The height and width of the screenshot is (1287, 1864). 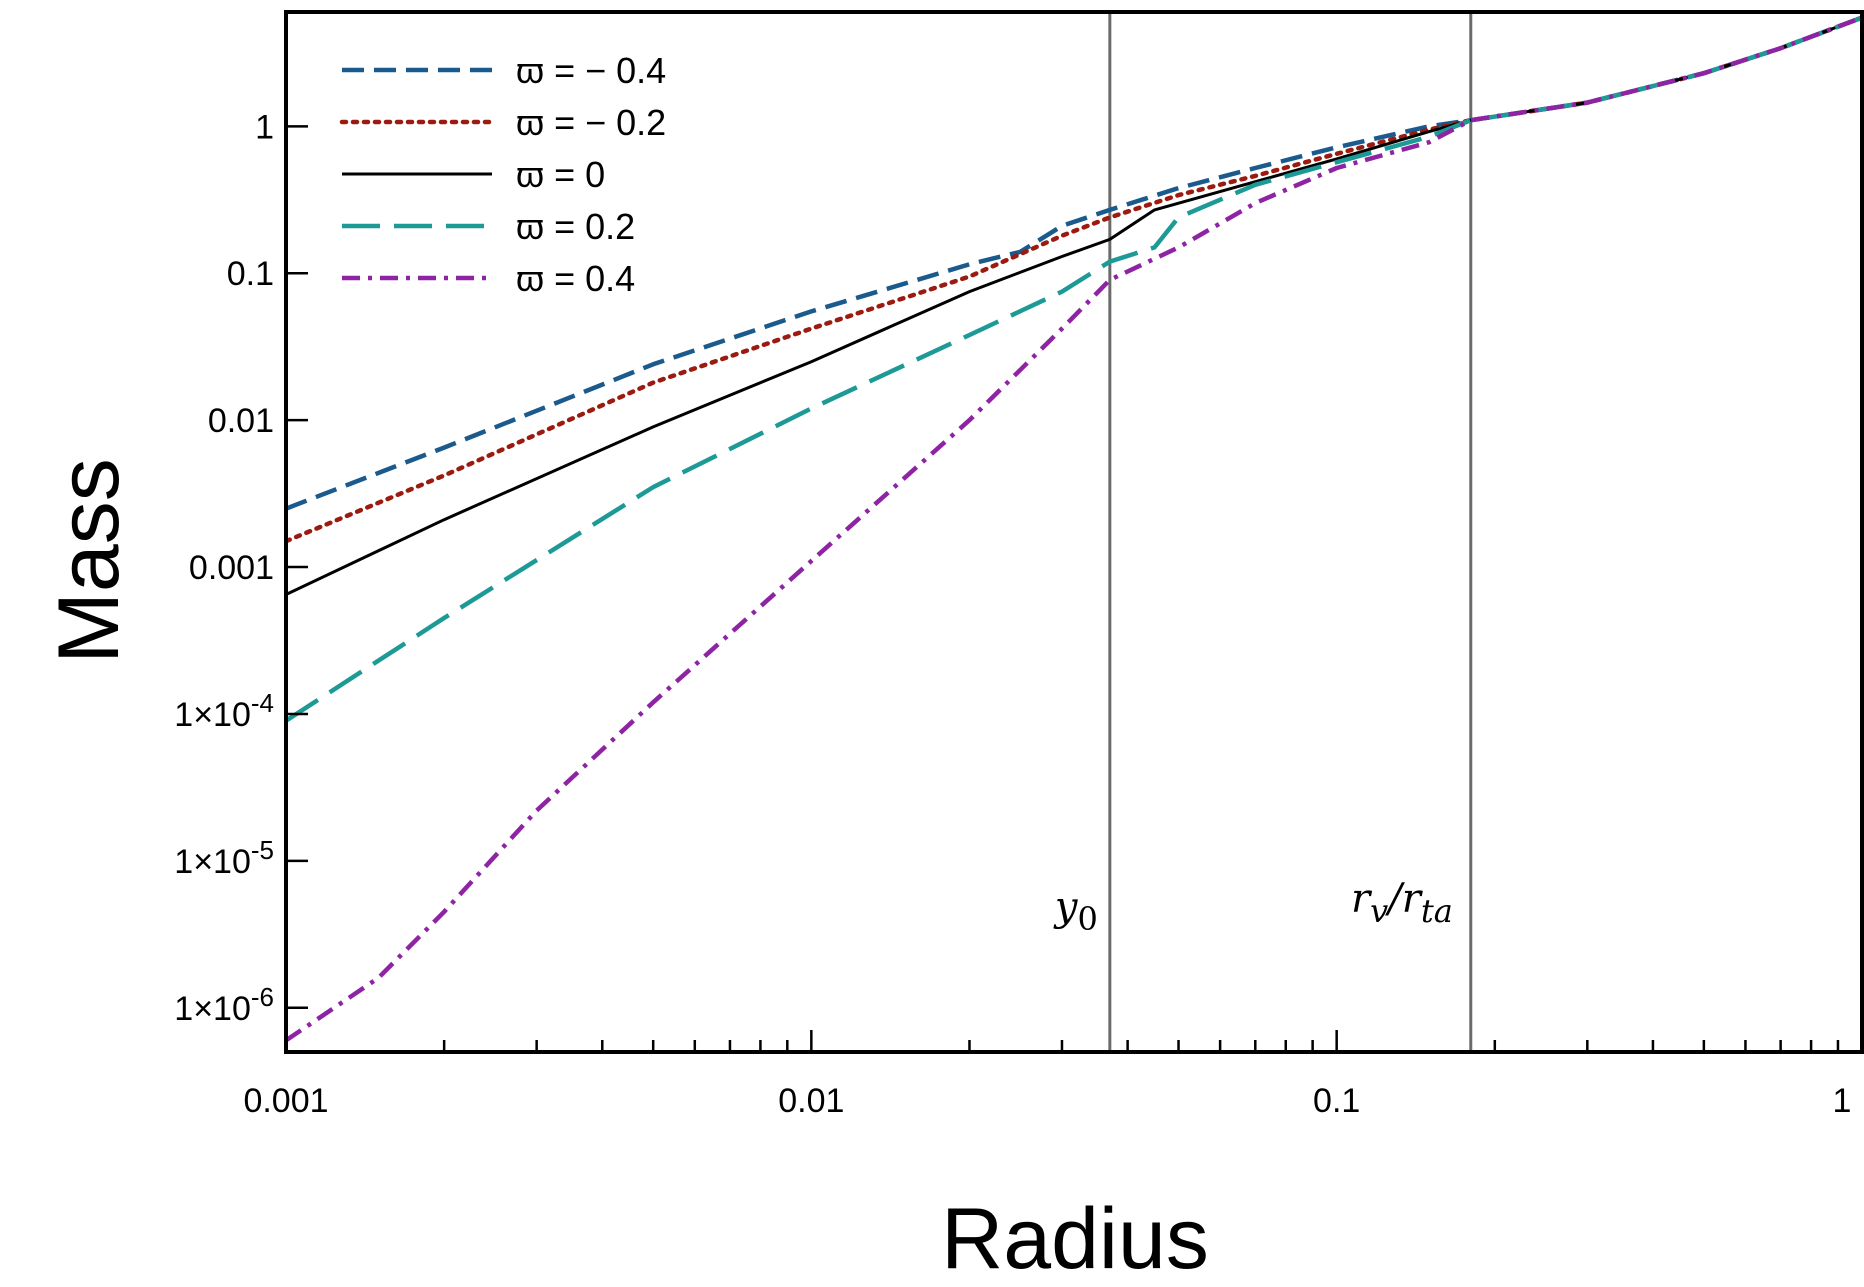 What do you see at coordinates (575, 226) in the screenshot?
I see `legend-label-3: ϖ = 0.2` at bounding box center [575, 226].